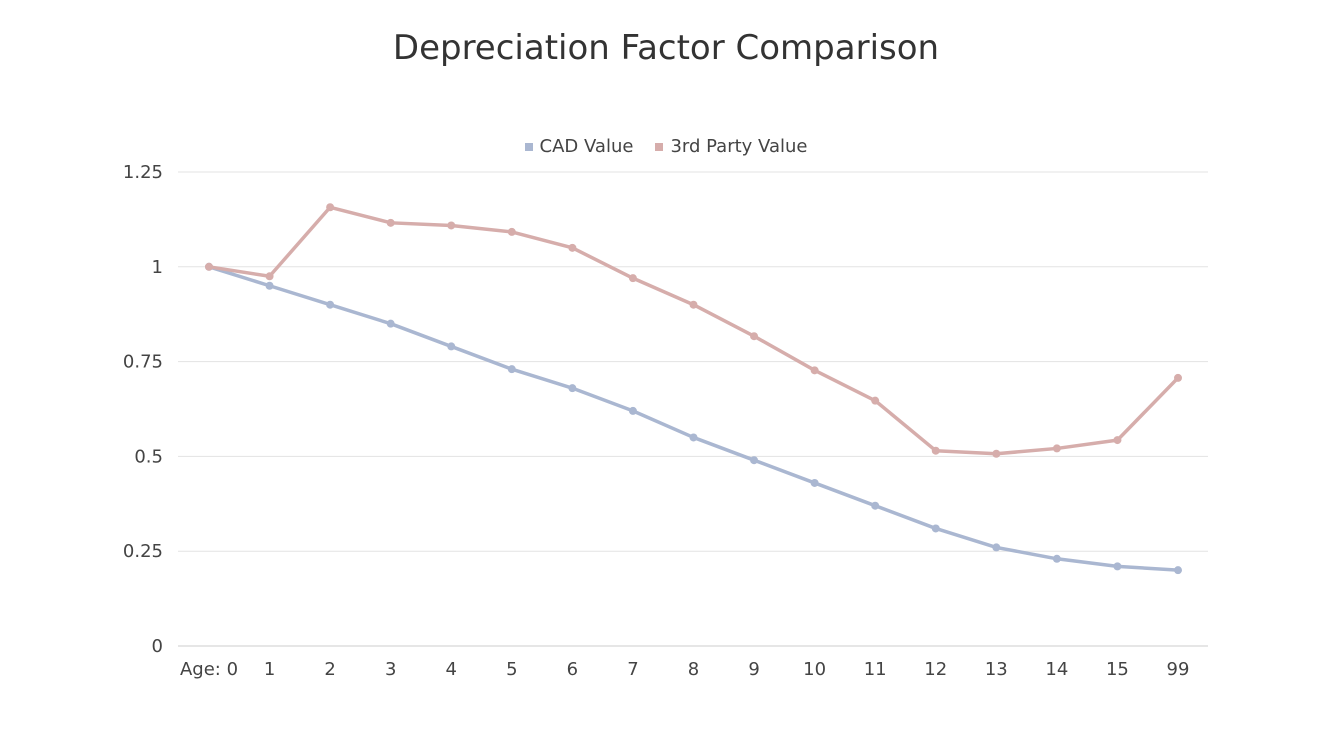 The width and height of the screenshot is (1332, 746). Describe the element at coordinates (209, 669) in the screenshot. I see `x-tick-label: Age: 0` at that location.